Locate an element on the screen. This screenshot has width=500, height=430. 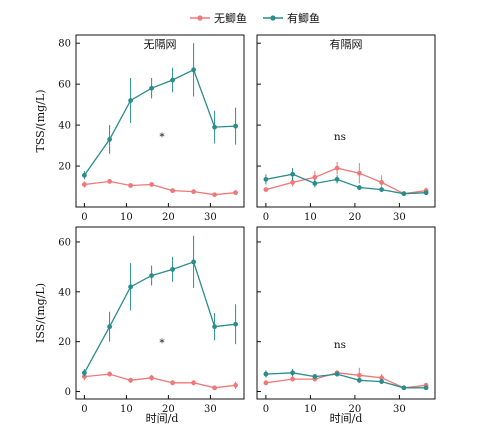
legend: 无鲫鱼 有鲫鱼 is located at coordinates (255, 18).